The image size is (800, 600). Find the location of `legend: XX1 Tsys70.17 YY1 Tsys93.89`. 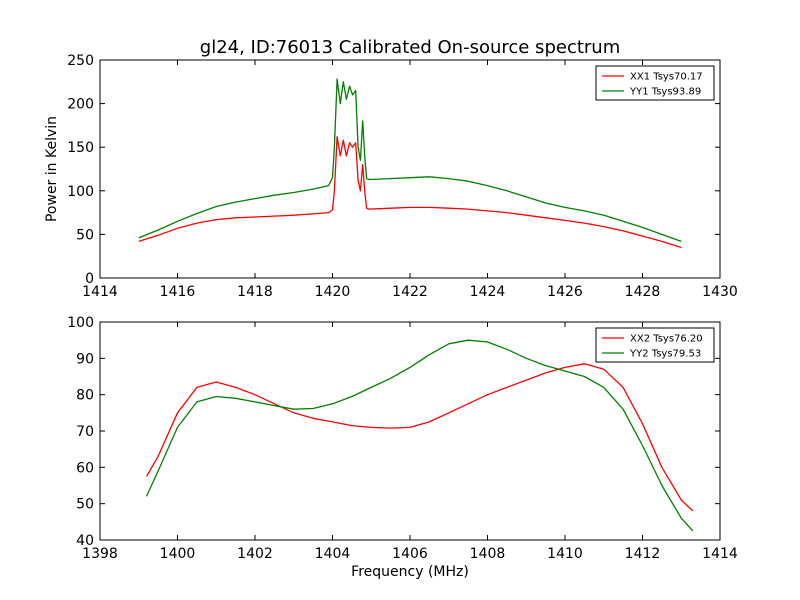

legend: XX1 Tsys70.17 YY1 Tsys93.89 is located at coordinates (655, 83).